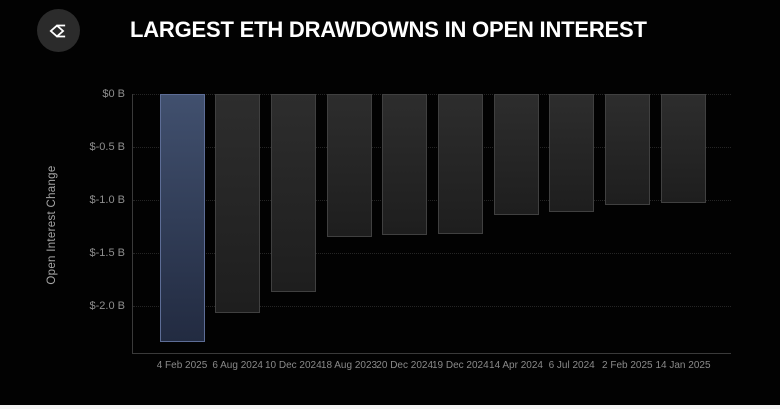 This screenshot has height=409, width=780. What do you see at coordinates (237, 365) in the screenshot?
I see `x-axis-label: 6 Aug 2024` at bounding box center [237, 365].